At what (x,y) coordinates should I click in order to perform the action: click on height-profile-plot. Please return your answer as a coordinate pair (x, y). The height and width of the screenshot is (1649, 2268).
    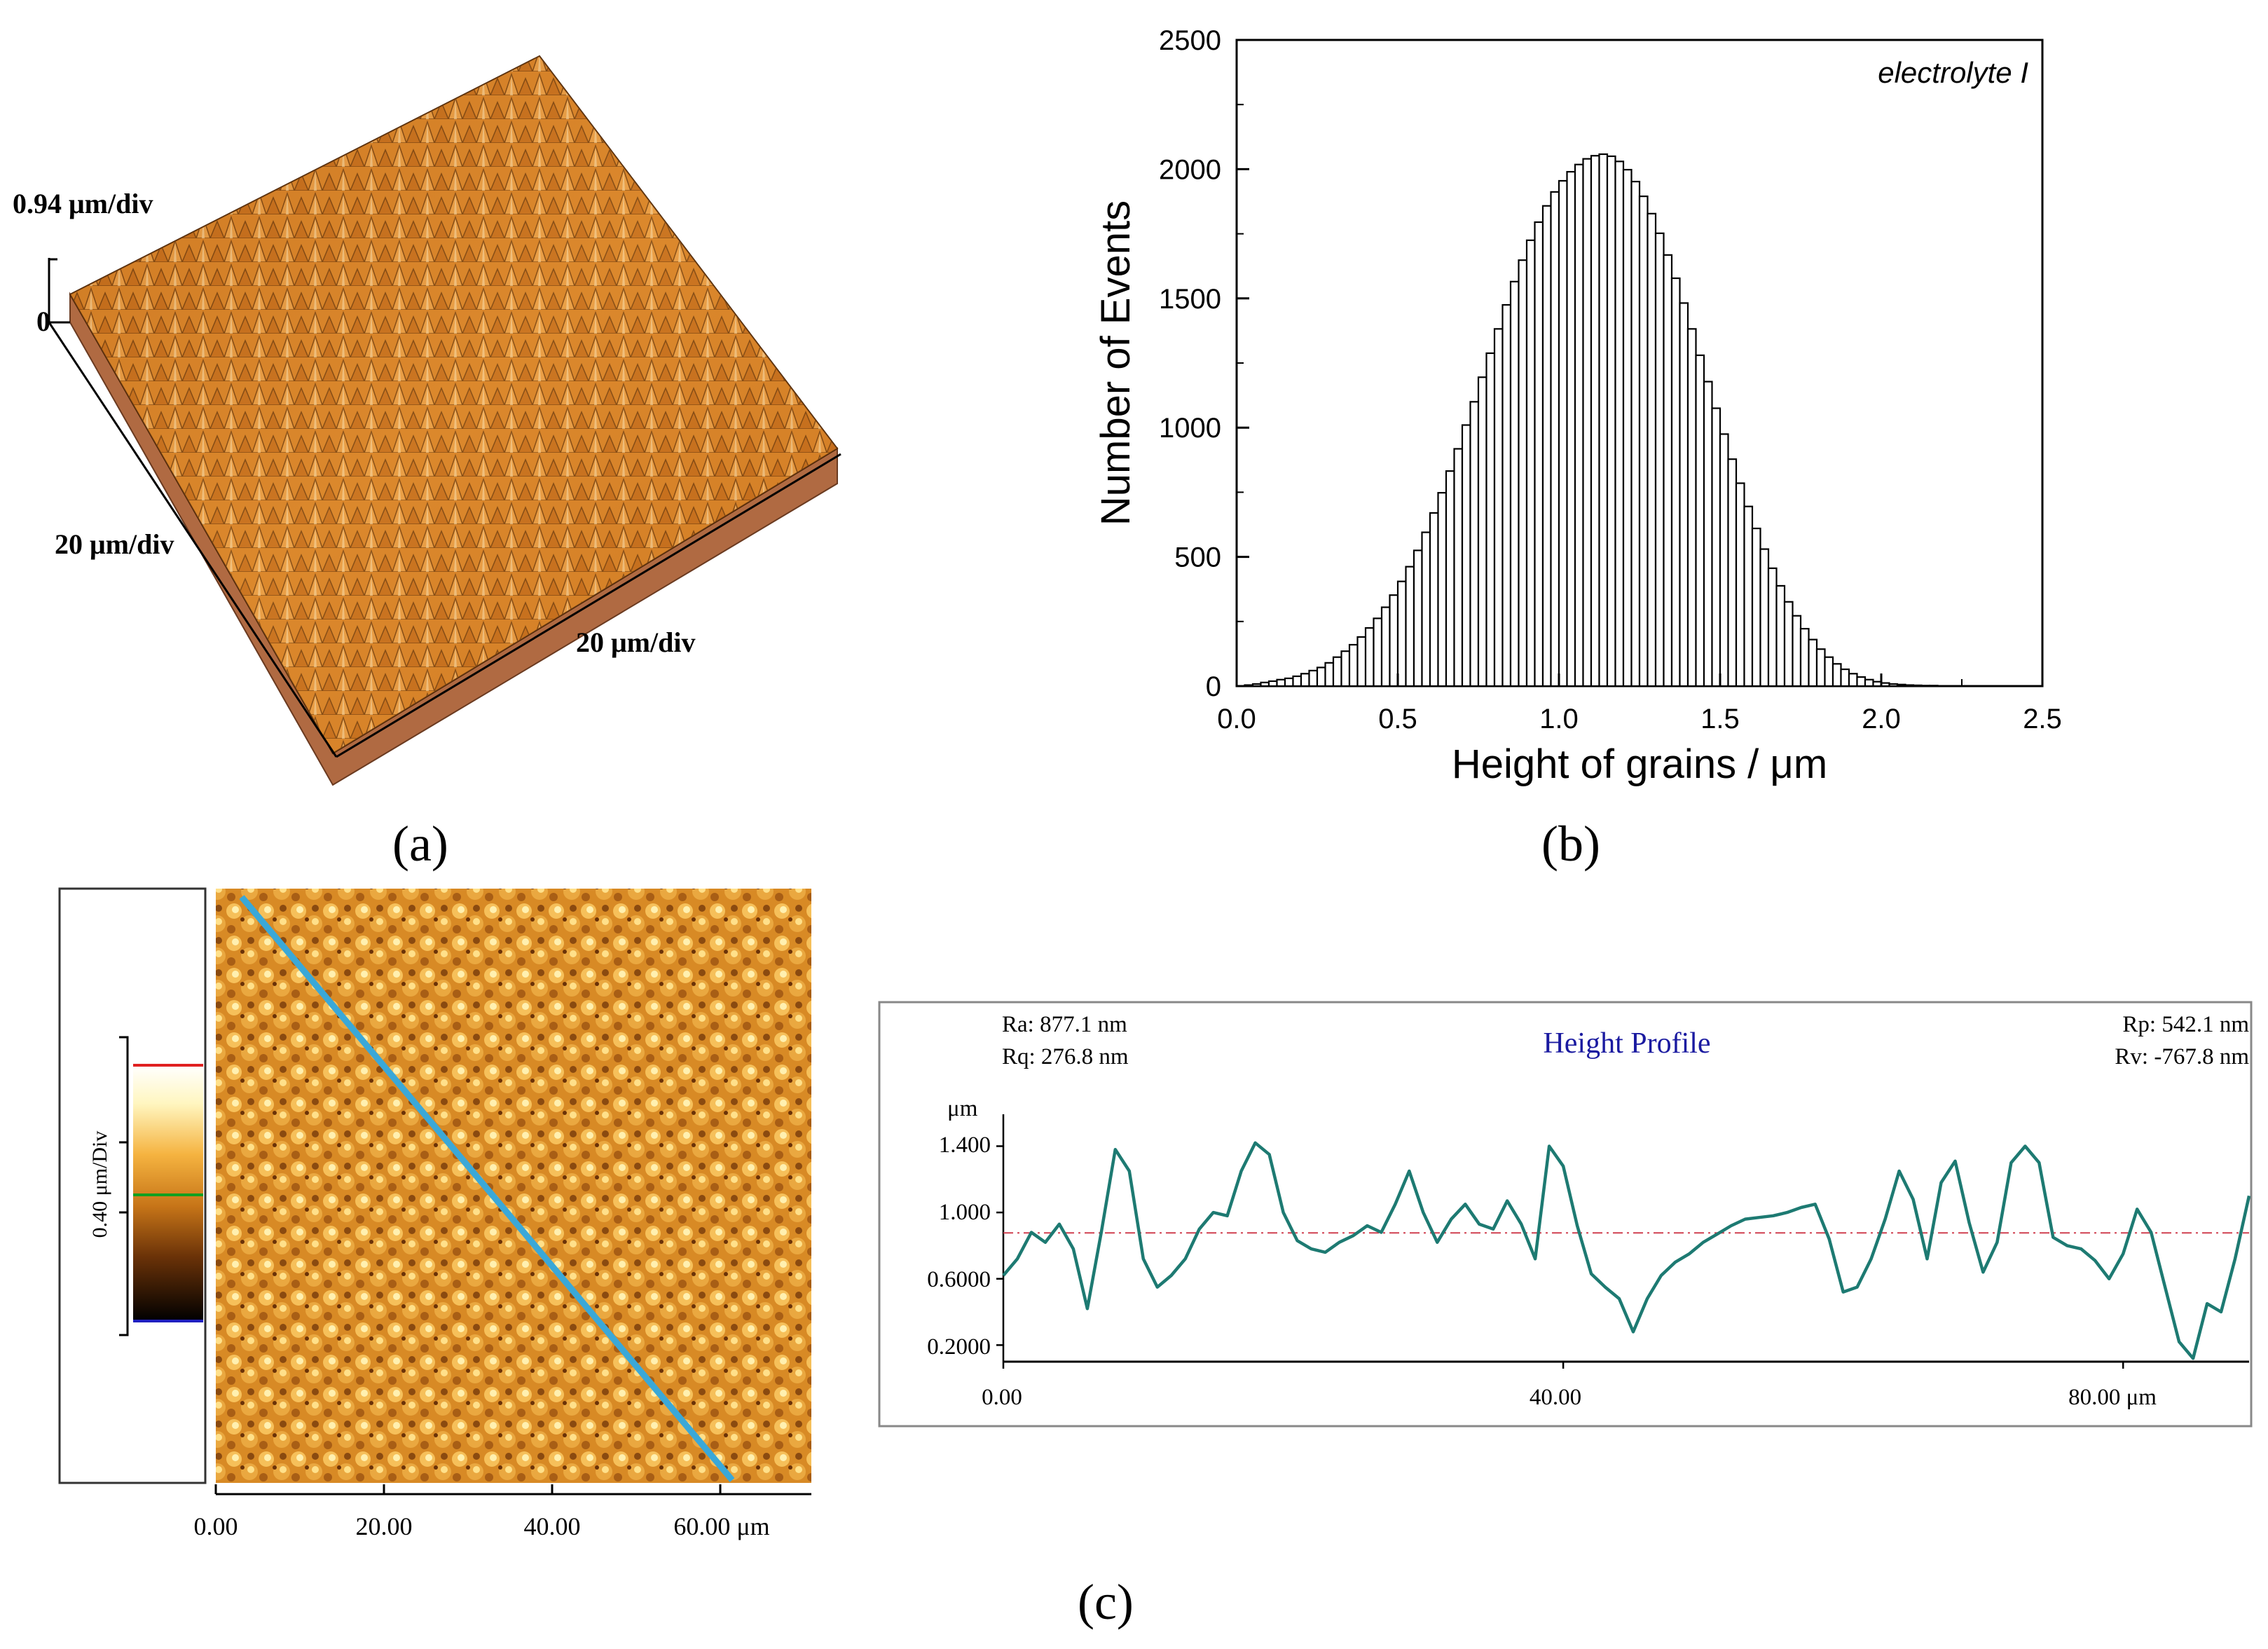
    Looking at the image, I should click on (1623, 1242).